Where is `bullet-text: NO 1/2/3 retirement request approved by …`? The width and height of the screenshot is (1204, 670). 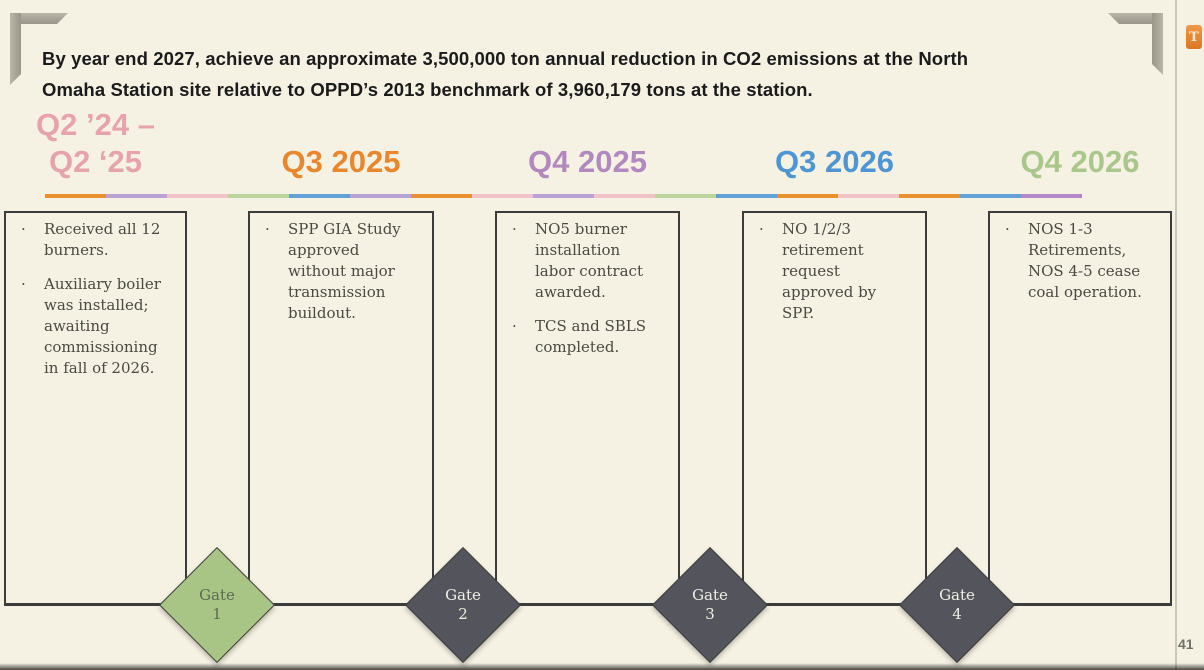 bullet-text: NO 1/2/3 retirement request approved by … is located at coordinates (829, 271).